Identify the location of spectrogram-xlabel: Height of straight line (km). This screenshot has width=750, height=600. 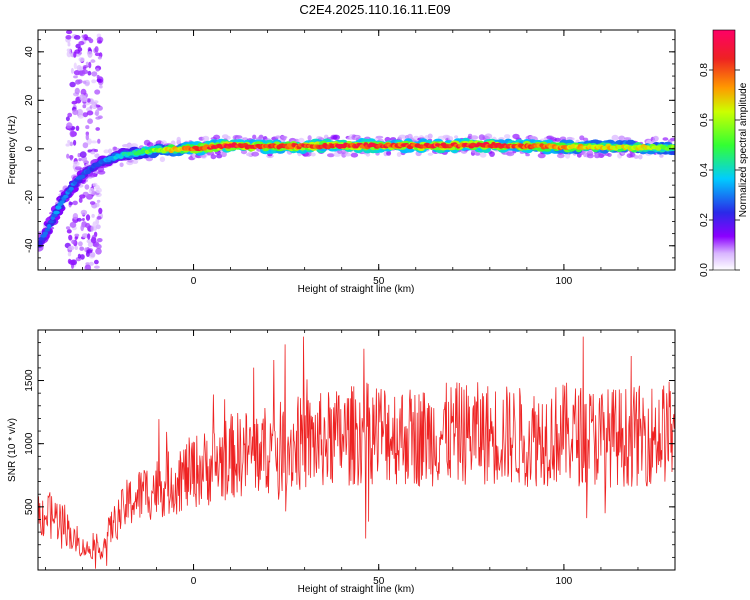
(356, 289).